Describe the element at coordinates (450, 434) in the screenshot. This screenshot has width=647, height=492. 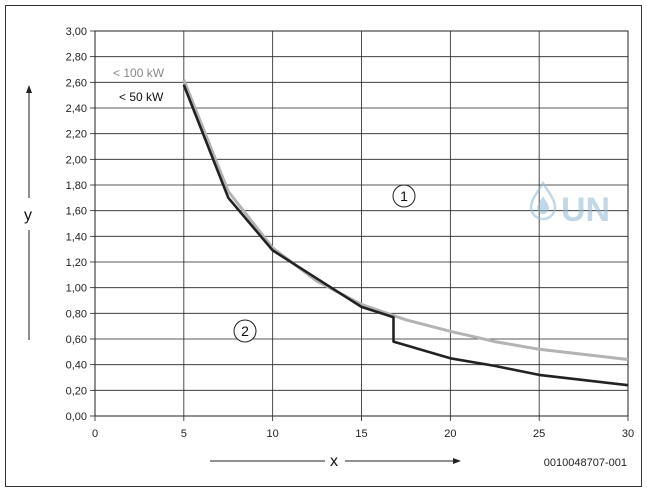
I see `x-tick-label: 20` at that location.